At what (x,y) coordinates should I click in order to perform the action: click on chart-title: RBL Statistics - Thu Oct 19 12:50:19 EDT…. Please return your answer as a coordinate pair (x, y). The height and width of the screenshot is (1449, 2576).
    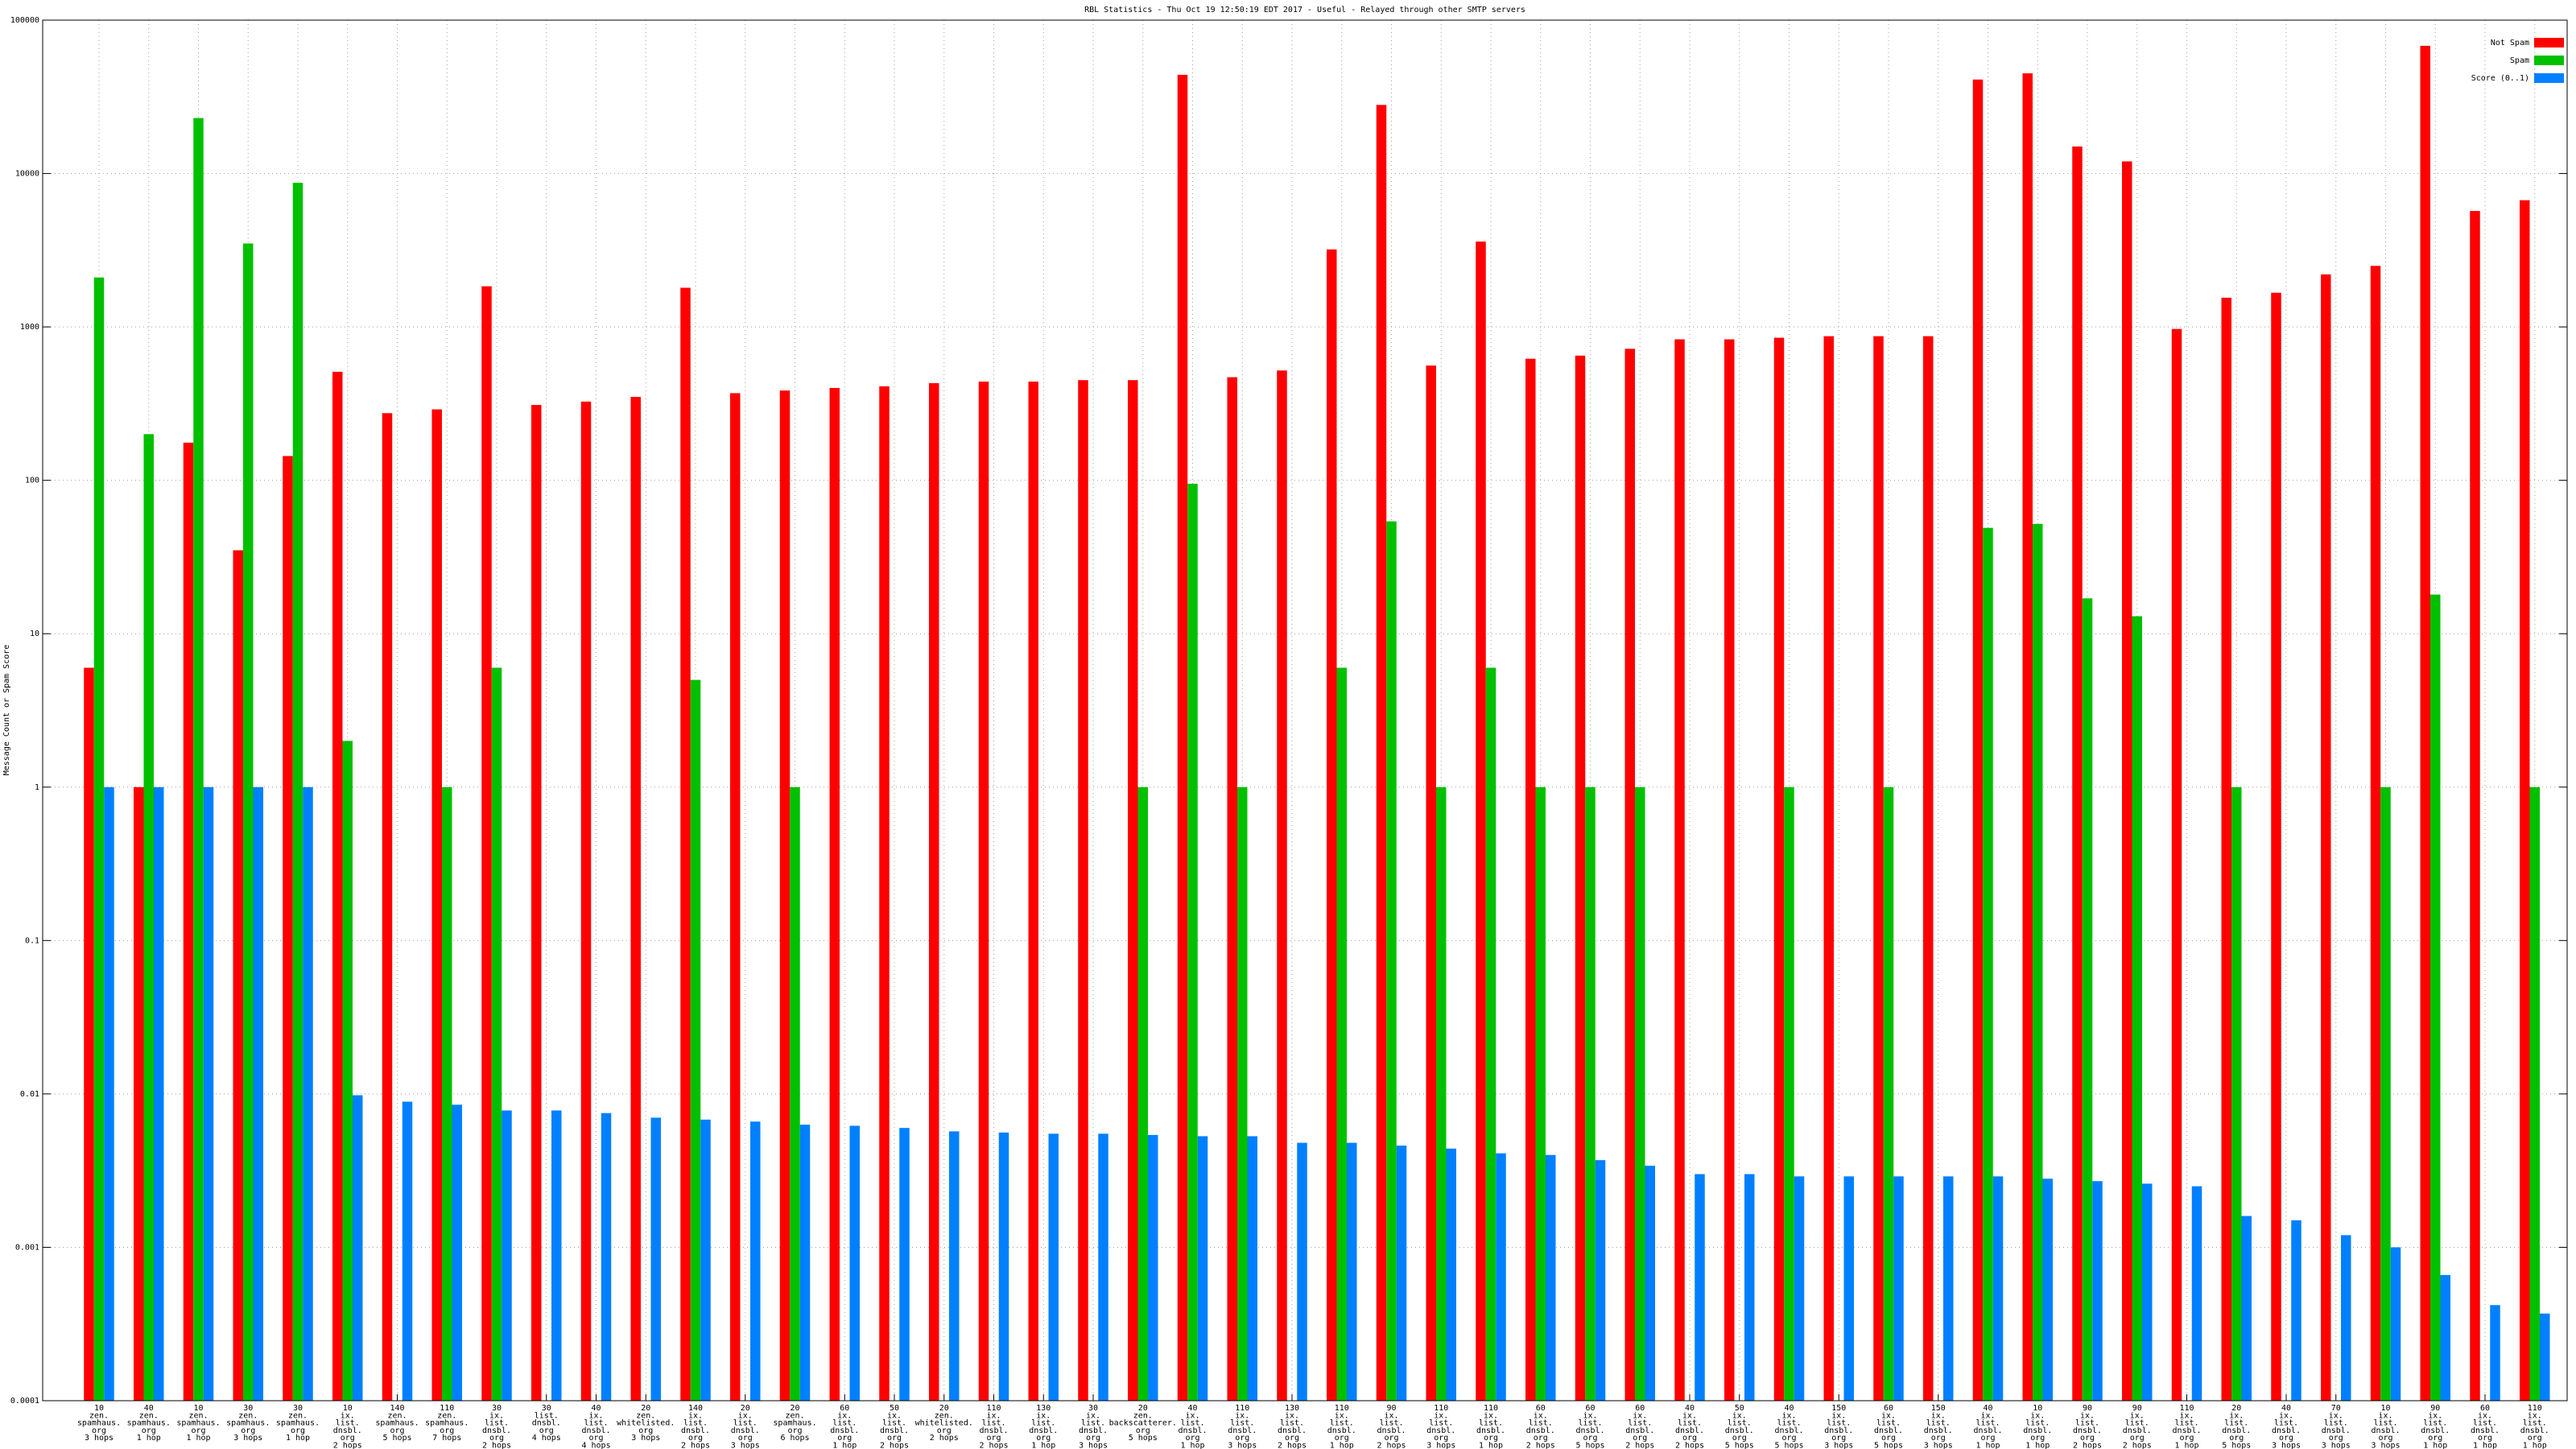
    Looking at the image, I should click on (1304, 10).